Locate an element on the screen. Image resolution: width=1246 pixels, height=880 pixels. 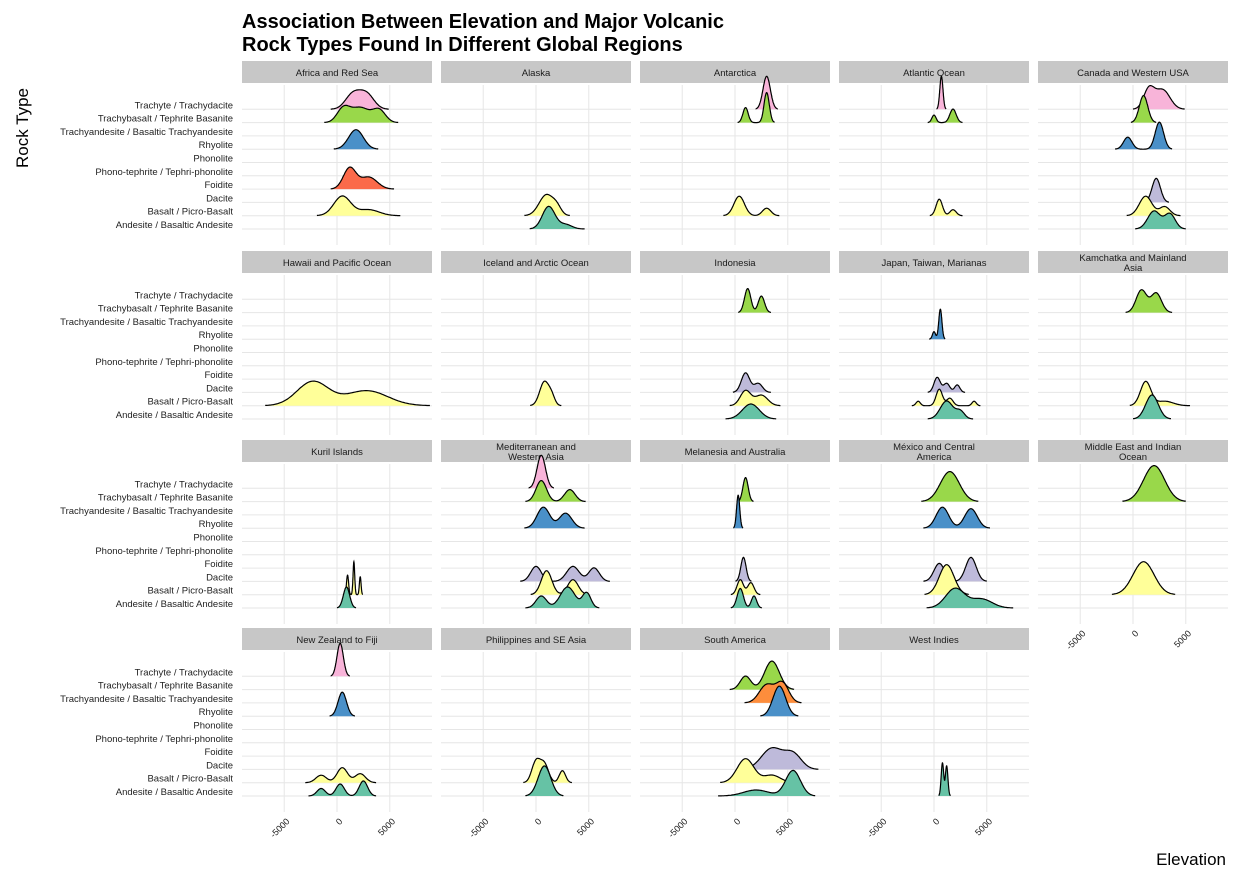
panel-title: Antarctica is located at coordinates (735, 73).